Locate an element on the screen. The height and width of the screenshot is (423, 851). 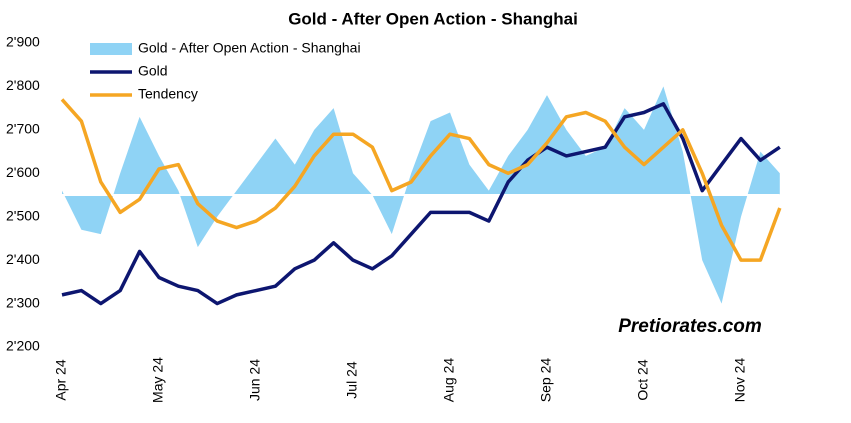
x-tick-label: Jun 24 is located at coordinates (255, 380).